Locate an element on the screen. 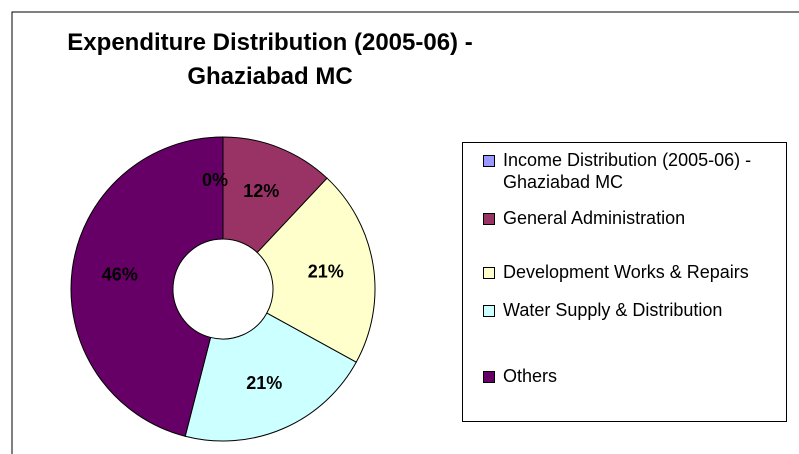 The height and width of the screenshot is (454, 799). legend-item: Water Supply & Distribution is located at coordinates (641, 310).